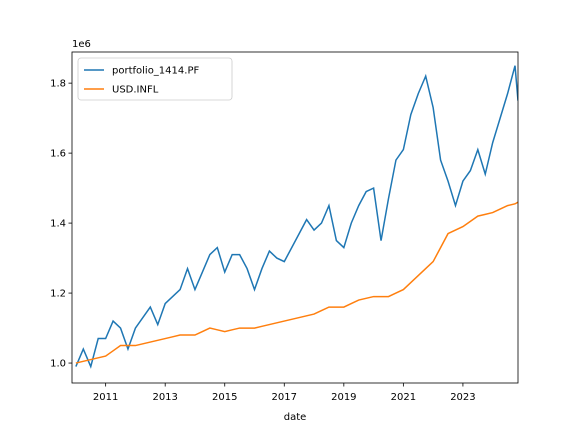  What do you see at coordinates (81, 44) in the screenshot?
I see `offset-text: 1e6` at bounding box center [81, 44].